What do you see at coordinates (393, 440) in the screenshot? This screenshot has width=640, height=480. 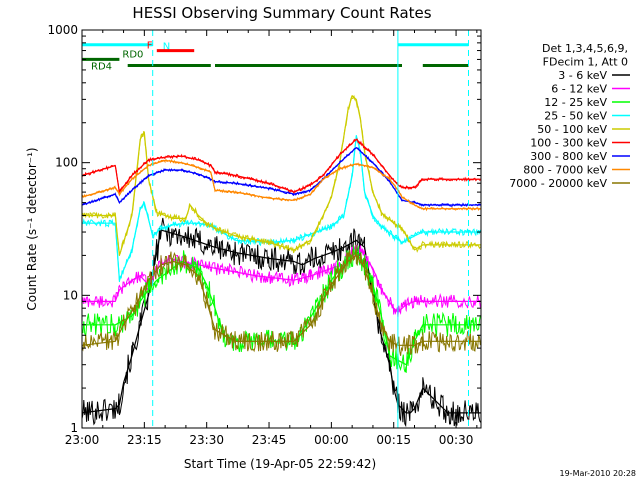 I see `x-tick-label: 00:15` at bounding box center [393, 440].